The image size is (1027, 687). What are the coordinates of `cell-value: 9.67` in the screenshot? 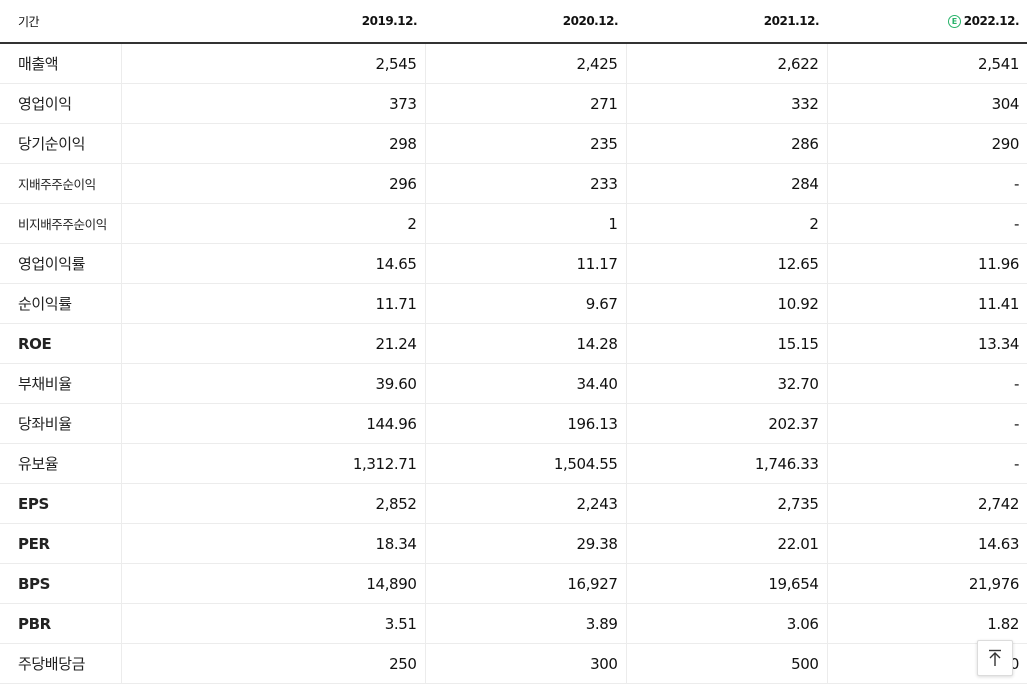 It's located at (525, 303).